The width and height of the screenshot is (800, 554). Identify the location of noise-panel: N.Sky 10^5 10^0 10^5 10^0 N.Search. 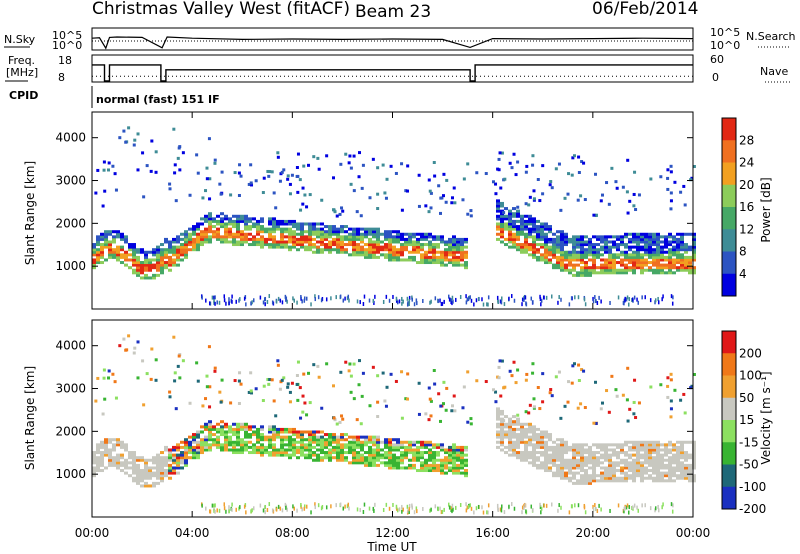
(400, 39).